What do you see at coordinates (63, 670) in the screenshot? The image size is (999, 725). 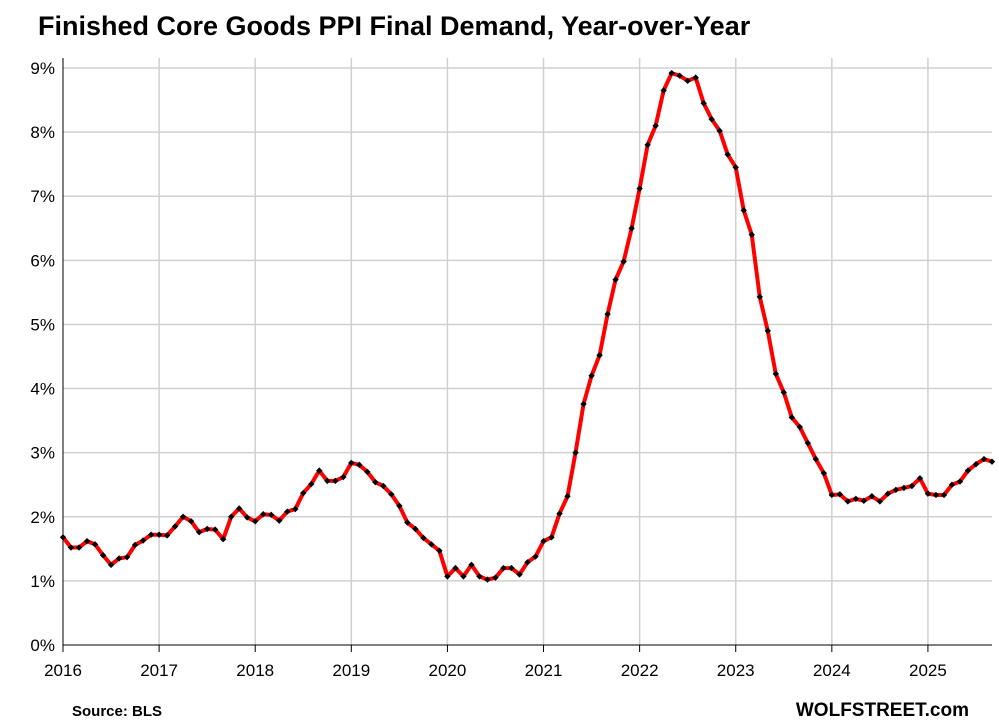 I see `x-tick-label: 2016` at bounding box center [63, 670].